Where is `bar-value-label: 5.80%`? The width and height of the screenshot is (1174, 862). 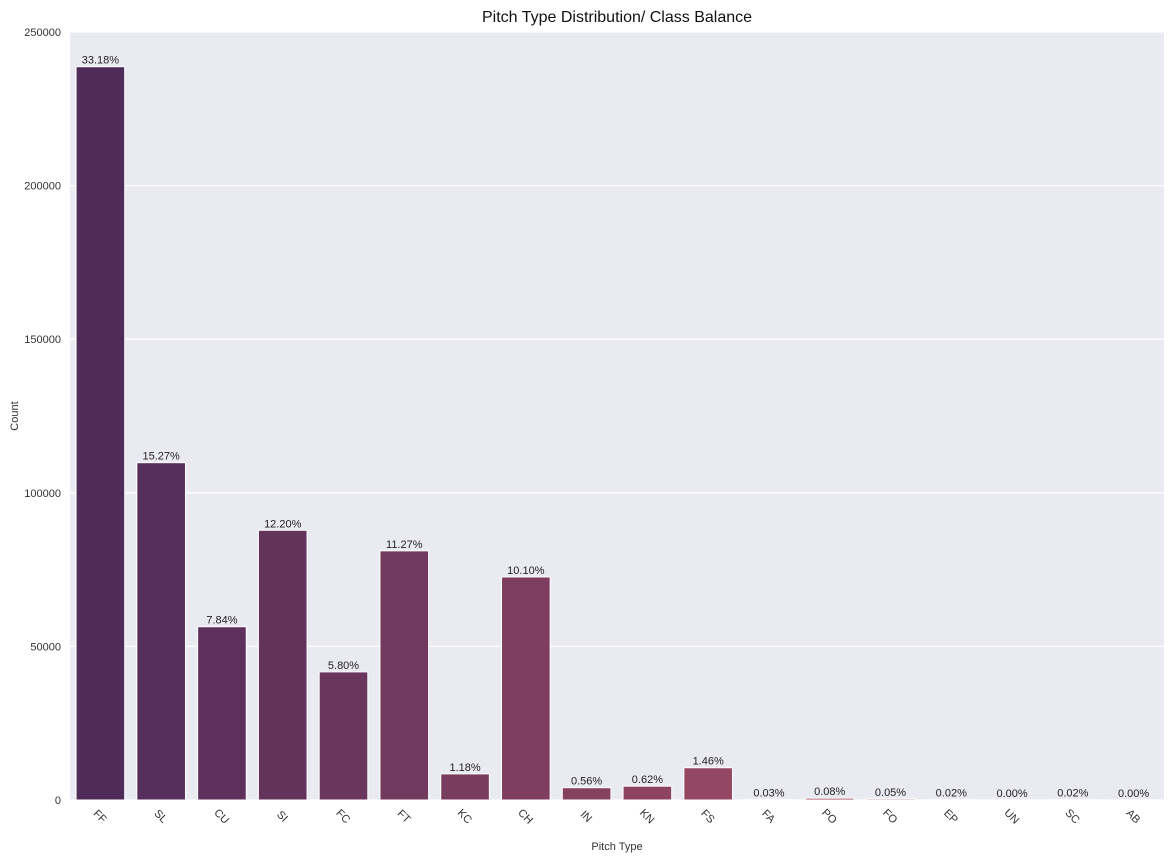 bar-value-label: 5.80% is located at coordinates (343, 666).